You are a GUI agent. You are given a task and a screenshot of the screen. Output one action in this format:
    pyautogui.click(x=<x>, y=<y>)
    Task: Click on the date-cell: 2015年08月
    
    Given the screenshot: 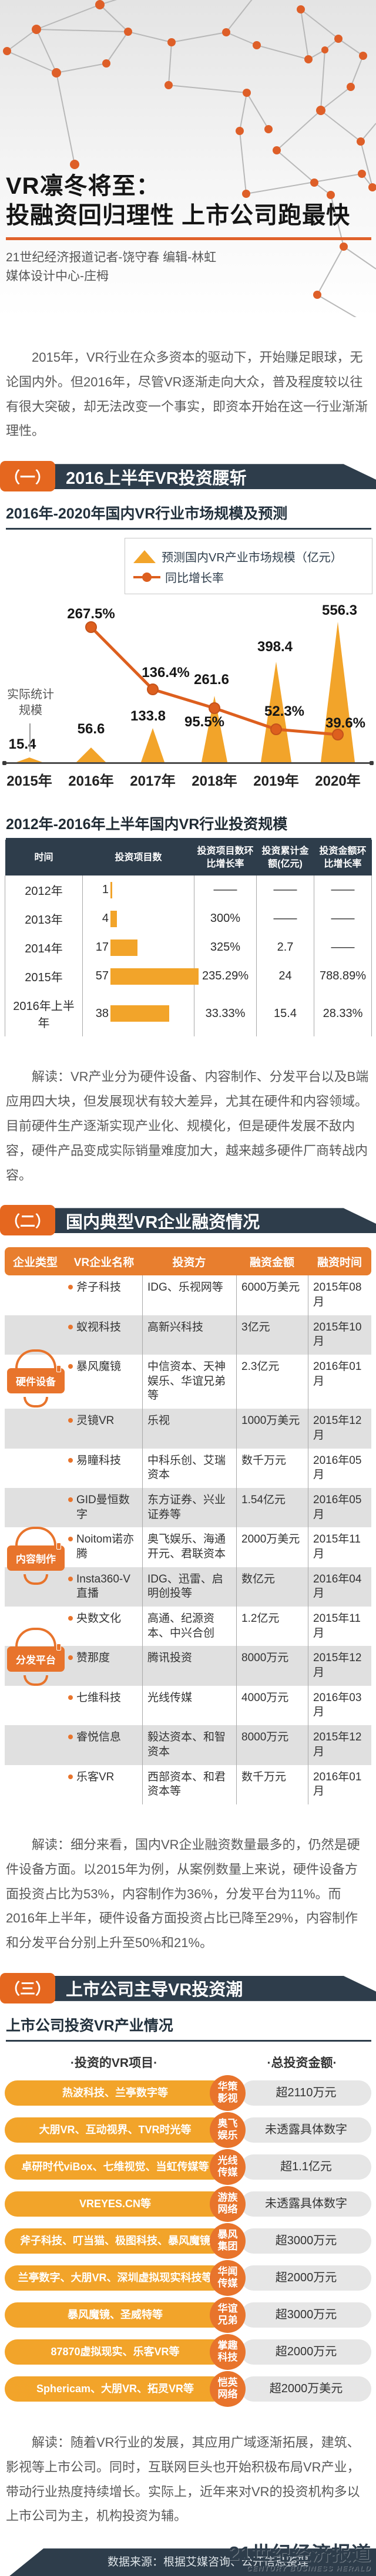 What is the action you would take?
    pyautogui.click(x=339, y=1295)
    